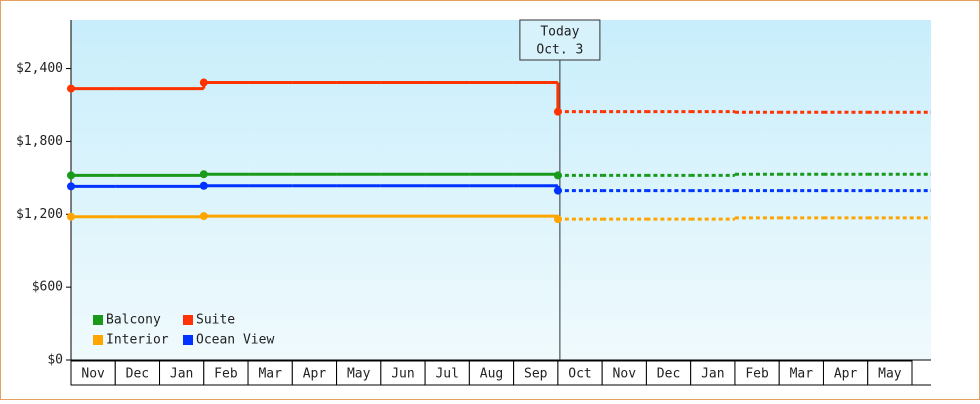 The image size is (980, 404). I want to click on legend-label: Suite, so click(215, 320).